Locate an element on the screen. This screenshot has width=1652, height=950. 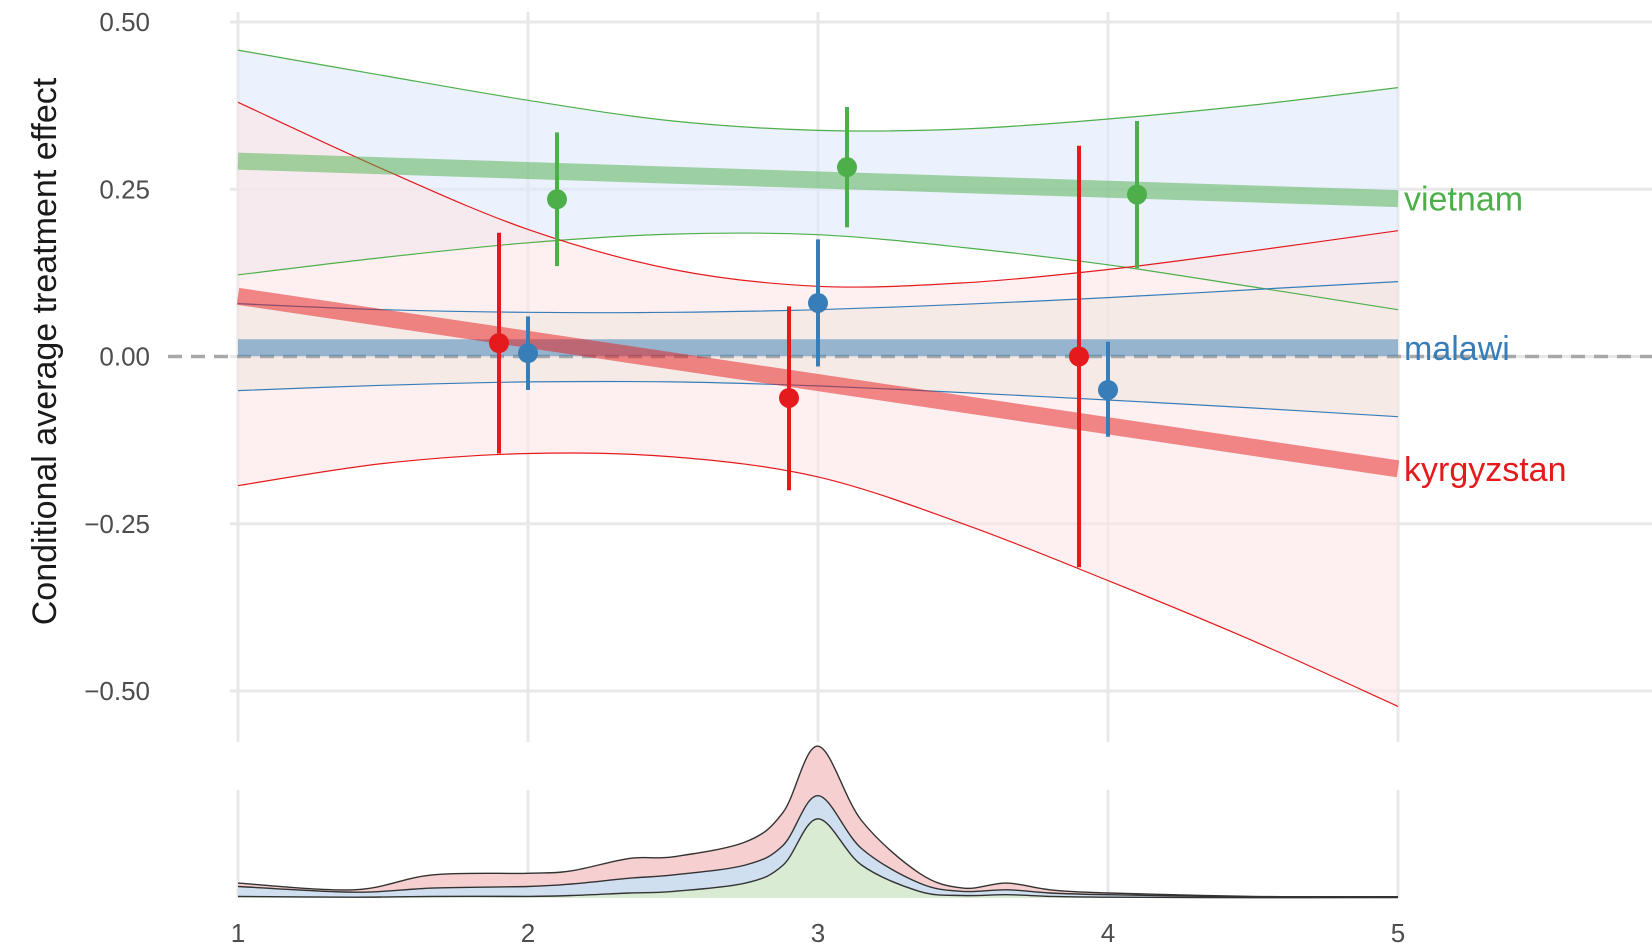
y-tick-label: 0.50 is located at coordinates (124, 22).